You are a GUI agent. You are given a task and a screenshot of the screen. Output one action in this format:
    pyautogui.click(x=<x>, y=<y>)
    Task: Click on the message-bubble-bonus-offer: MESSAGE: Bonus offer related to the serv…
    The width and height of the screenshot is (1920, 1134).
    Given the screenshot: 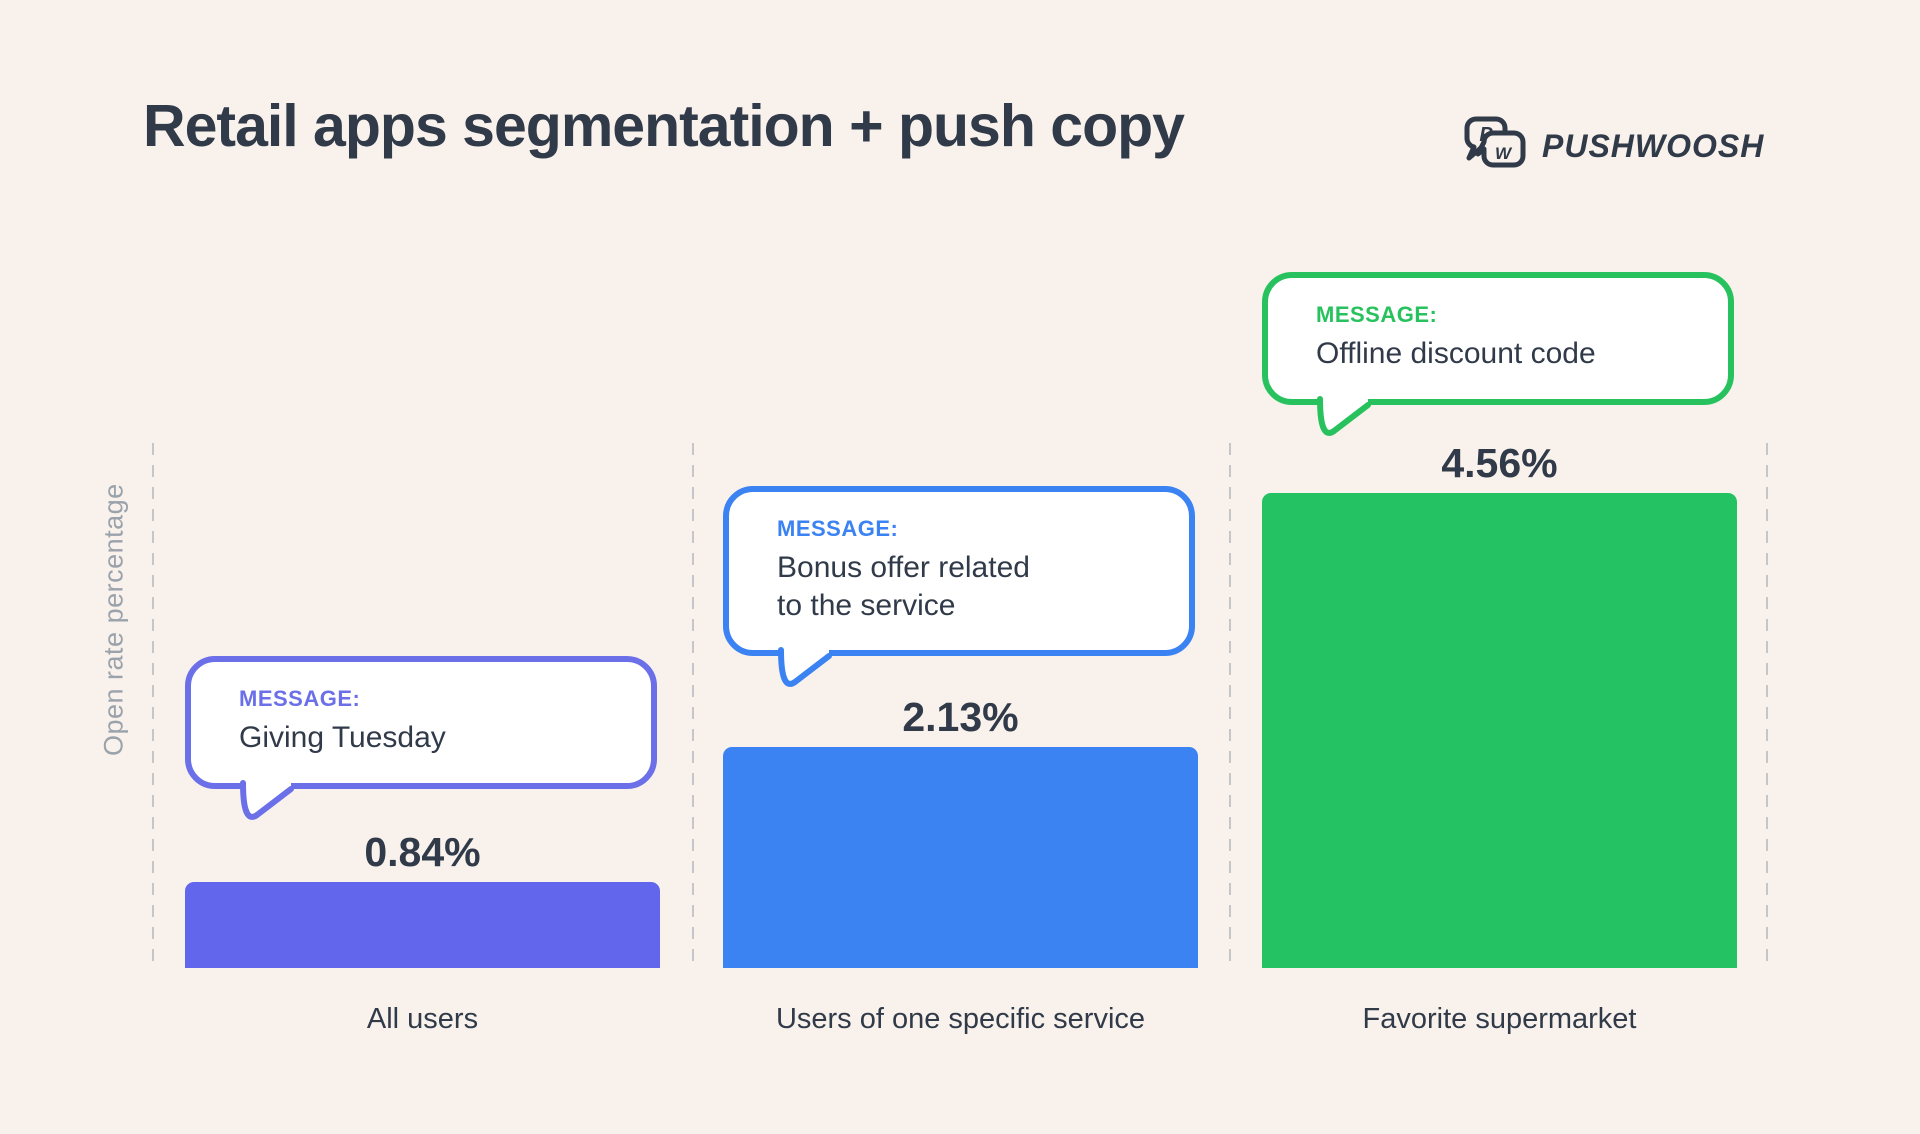 What is the action you would take?
    pyautogui.click(x=959, y=586)
    